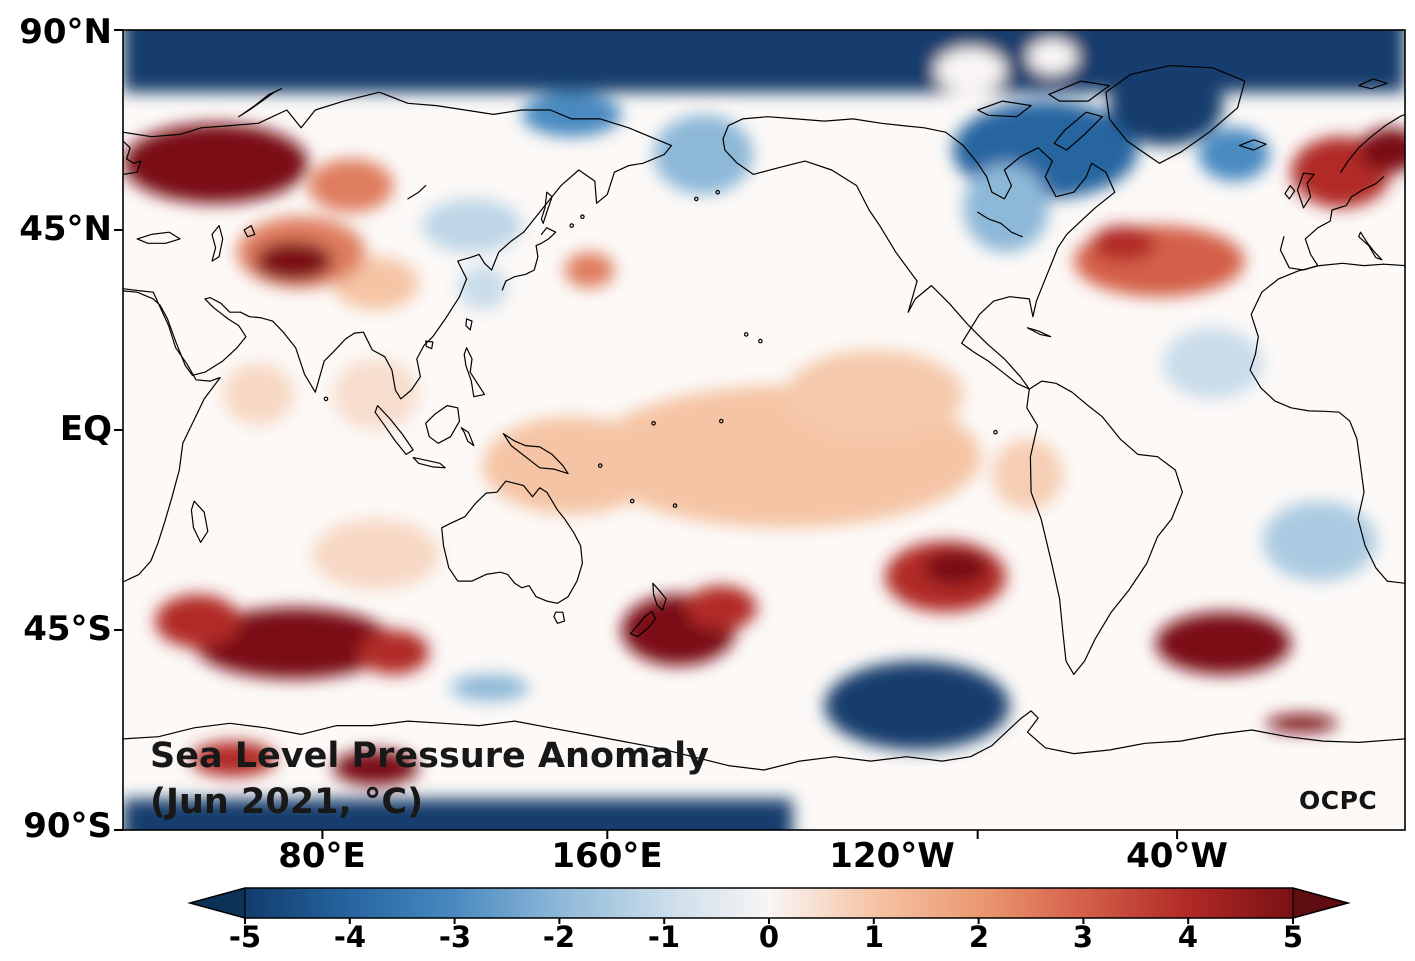  What do you see at coordinates (1320, 903) in the screenshot?
I see `colorbar-over-arrow` at bounding box center [1320, 903].